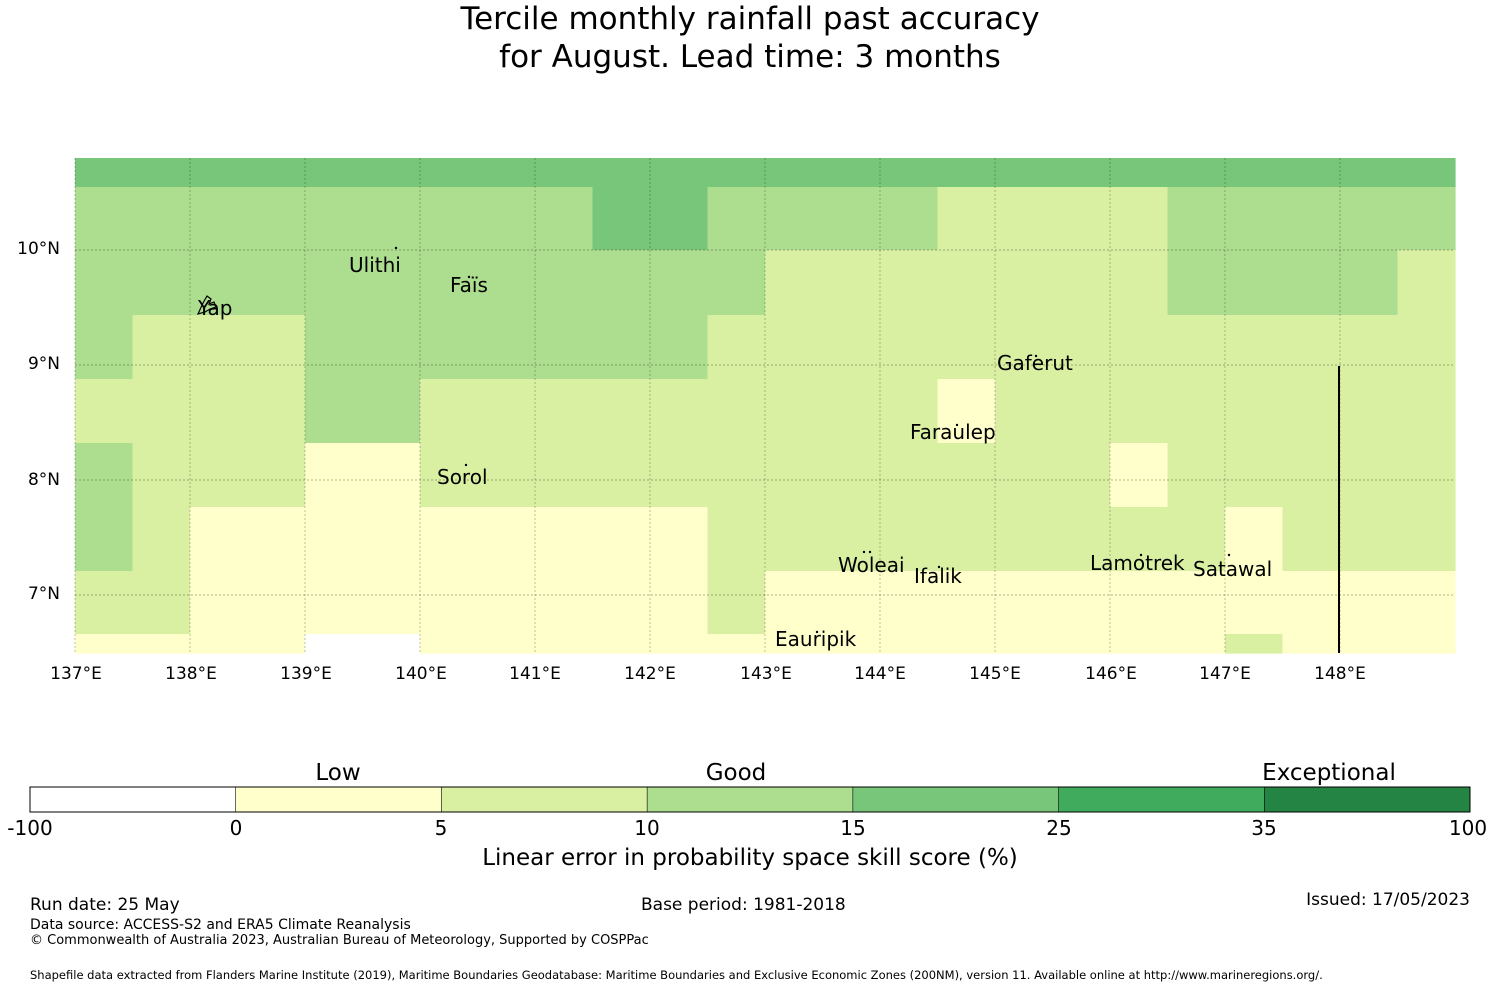  Describe the element at coordinates (206, 305) in the screenshot. I see `yap-island-outline` at that location.